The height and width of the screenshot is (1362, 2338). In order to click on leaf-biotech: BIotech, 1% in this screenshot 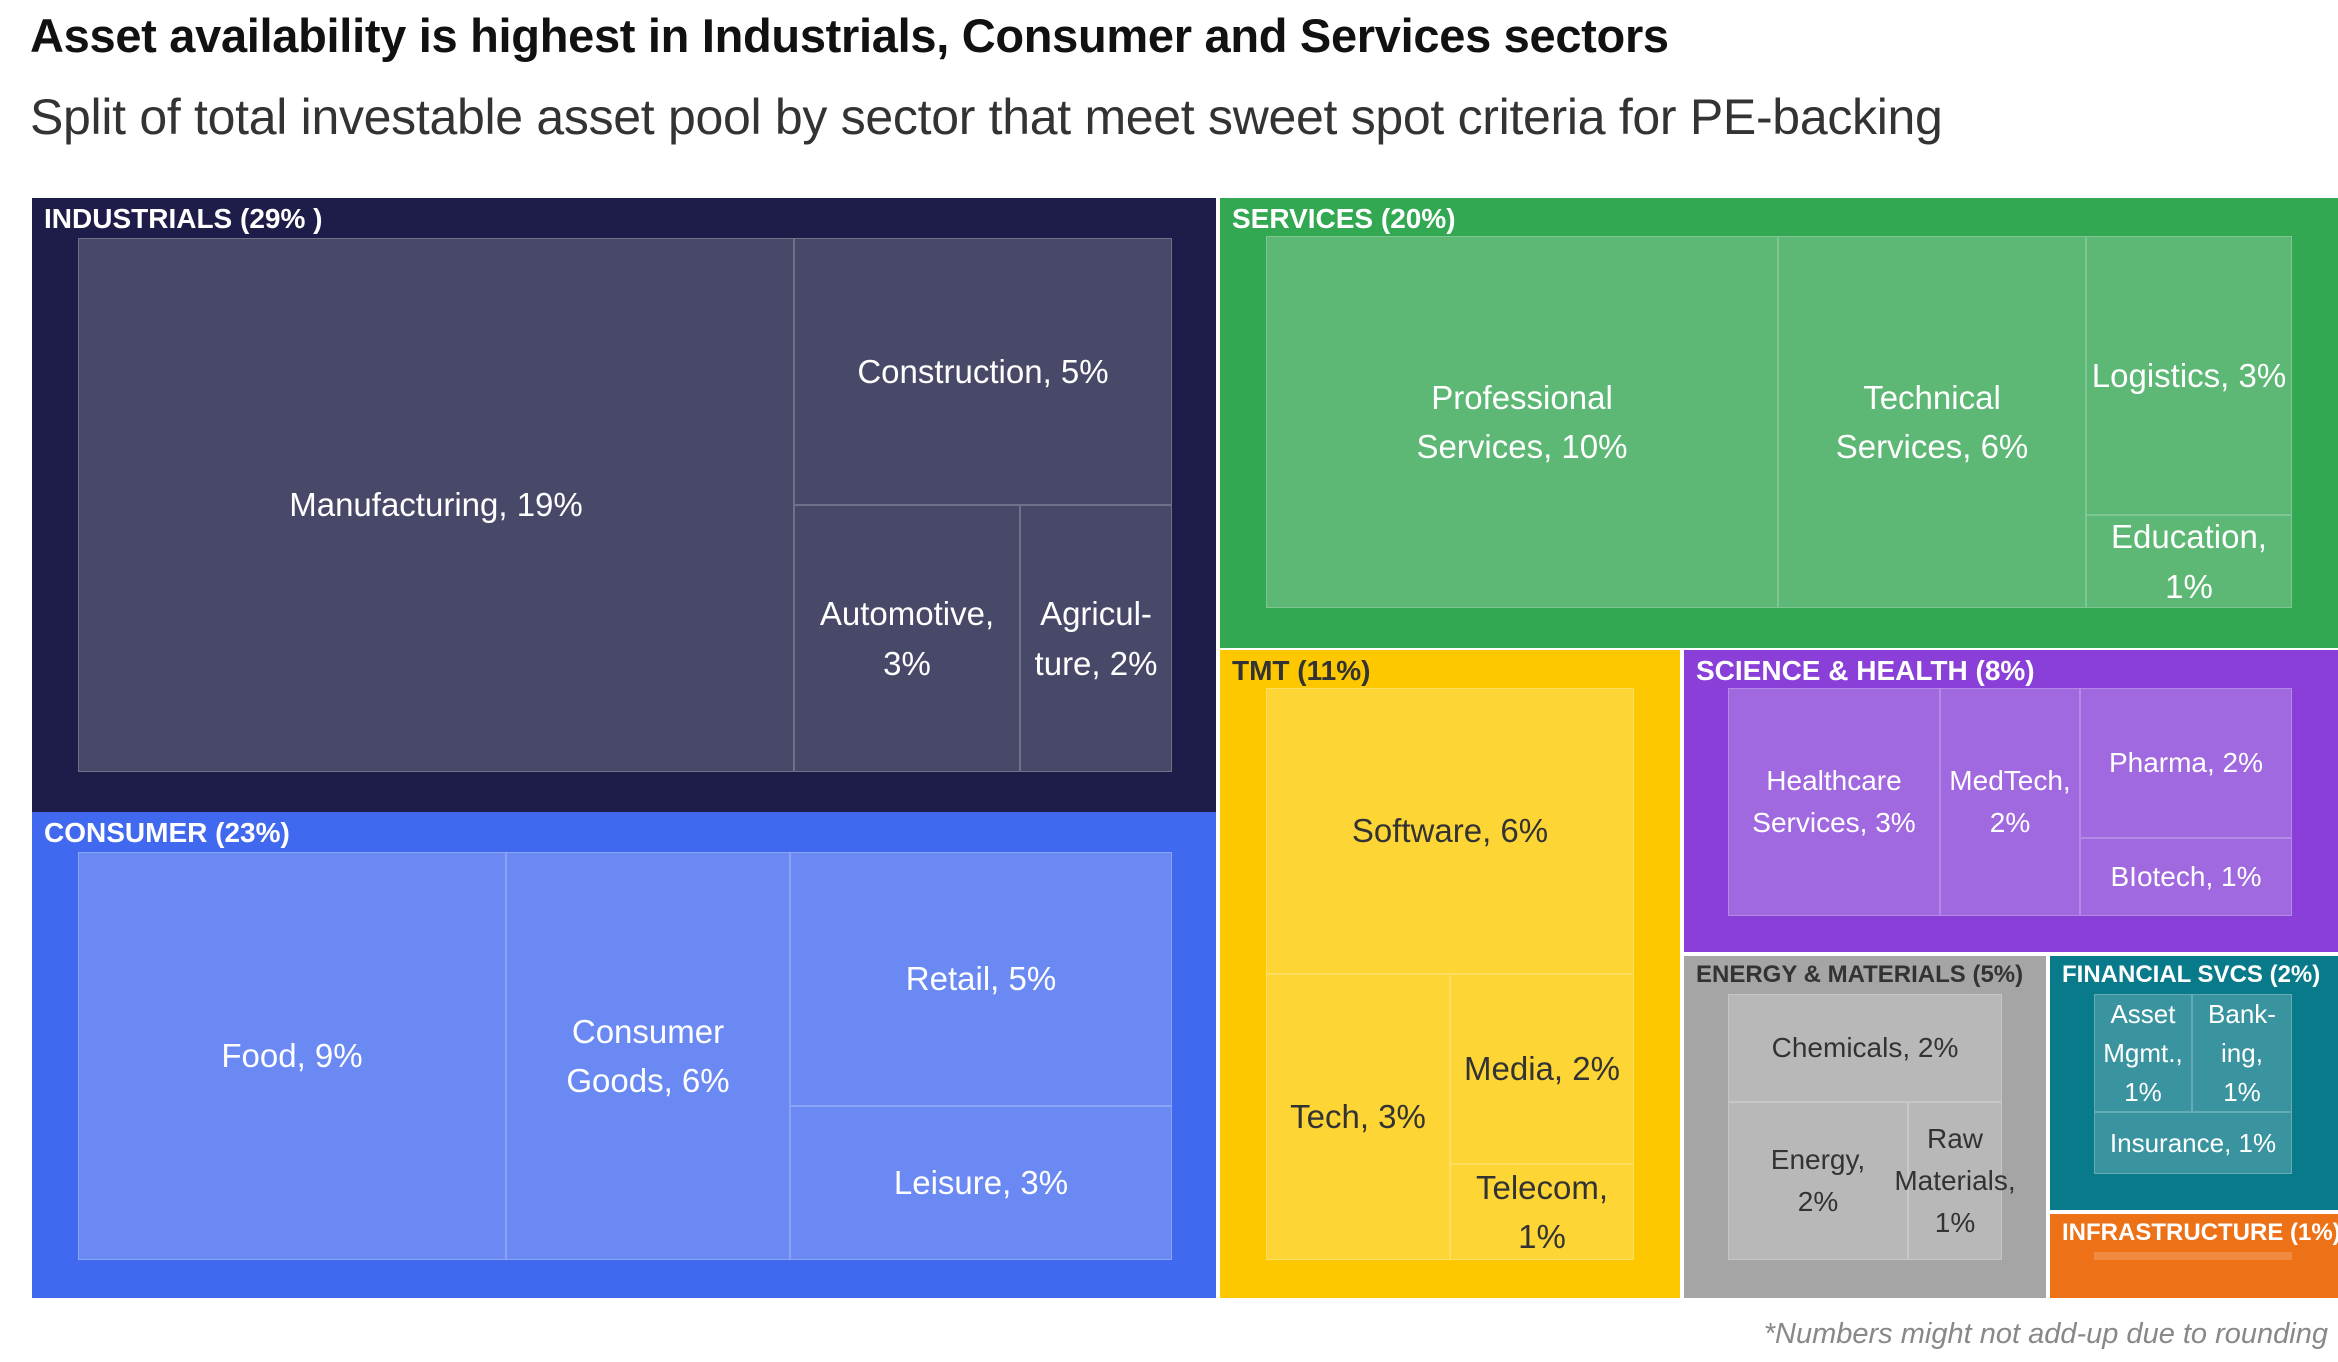, I will do `click(2186, 877)`.